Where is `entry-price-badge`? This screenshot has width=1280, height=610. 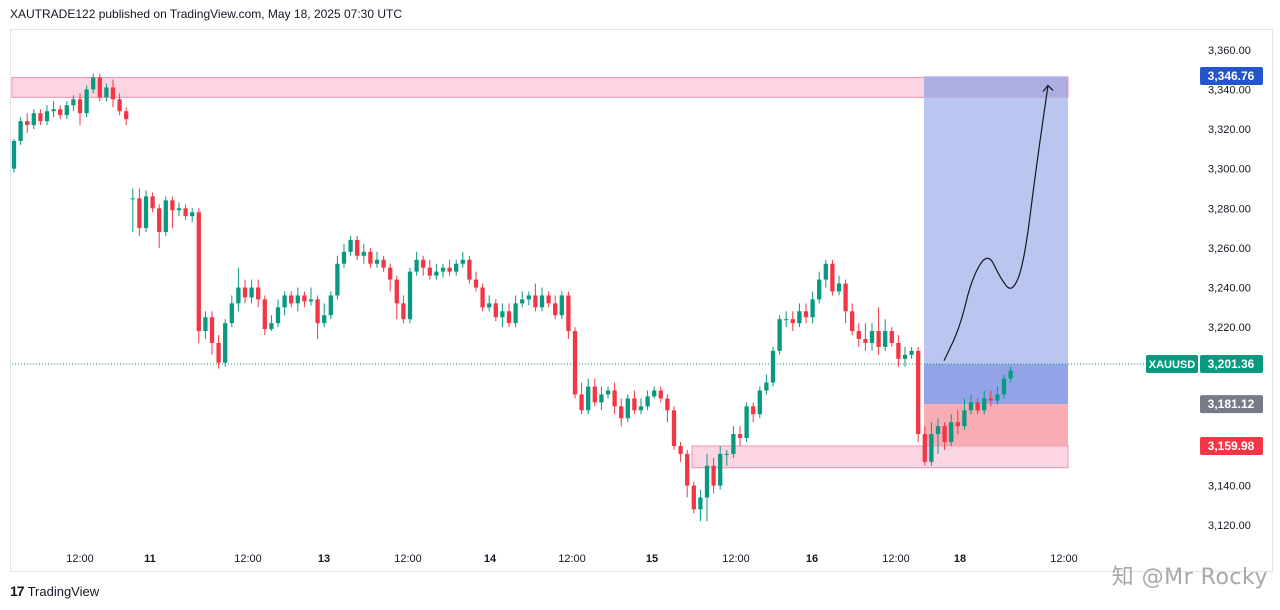
entry-price-badge is located at coordinates (1231, 404).